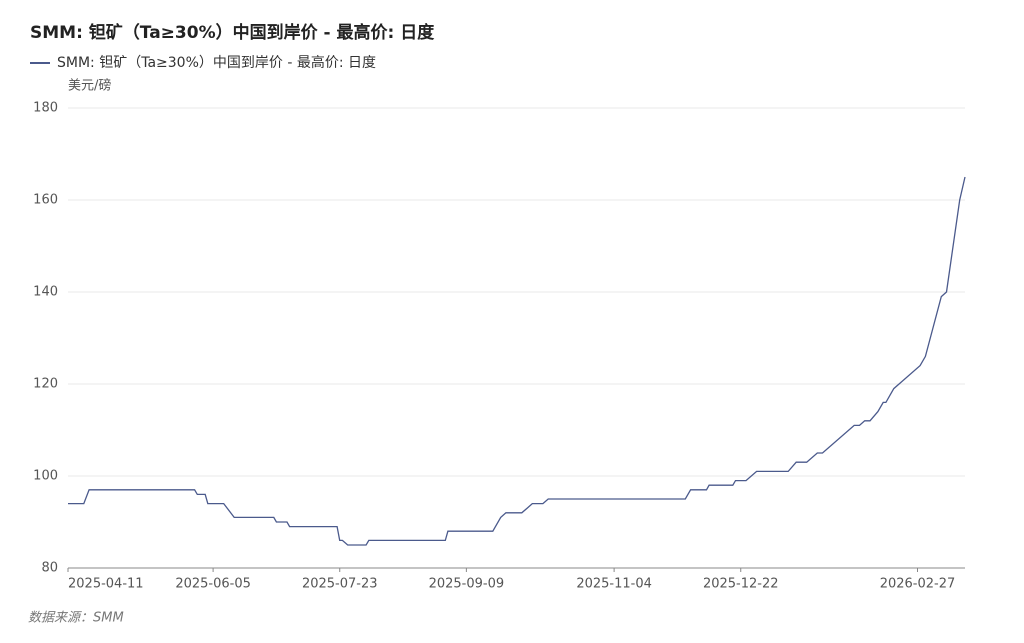 This screenshot has width=1024, height=643. What do you see at coordinates (340, 584) in the screenshot?
I see `x-tick-label: 2025-07-23` at bounding box center [340, 584].